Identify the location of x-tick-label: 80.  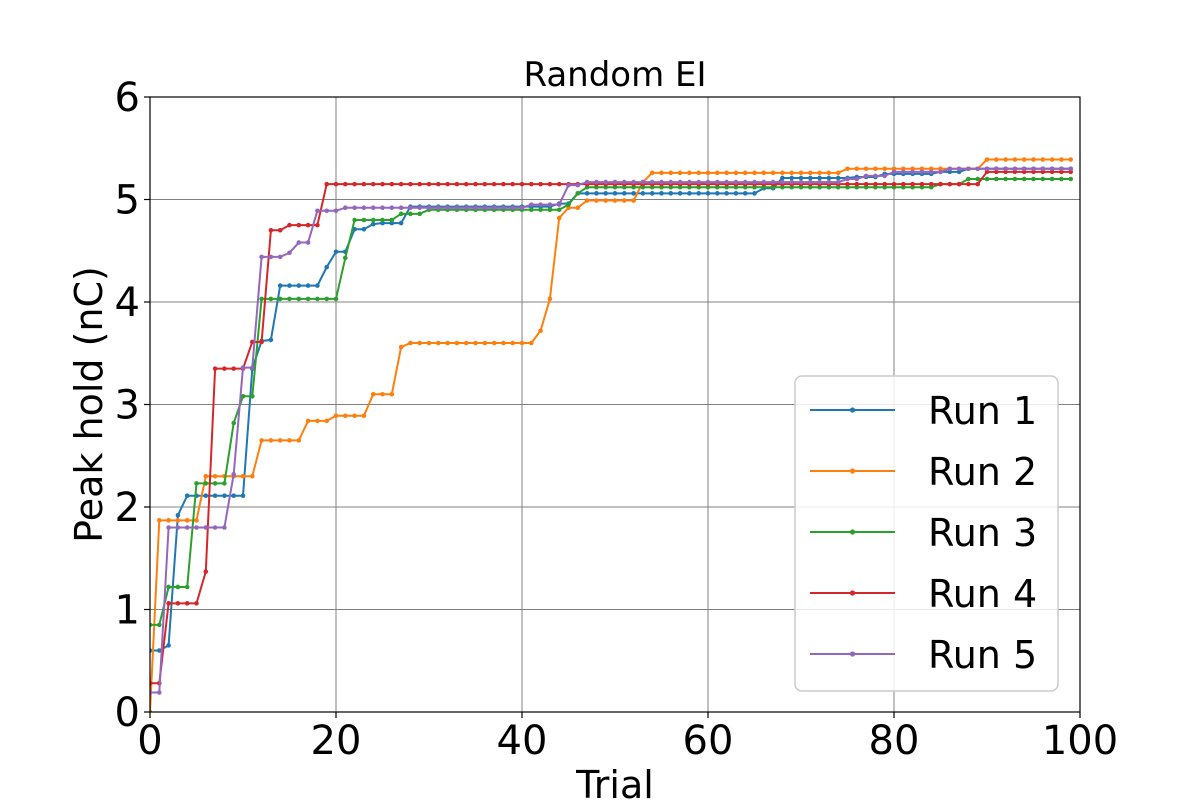
(894, 741).